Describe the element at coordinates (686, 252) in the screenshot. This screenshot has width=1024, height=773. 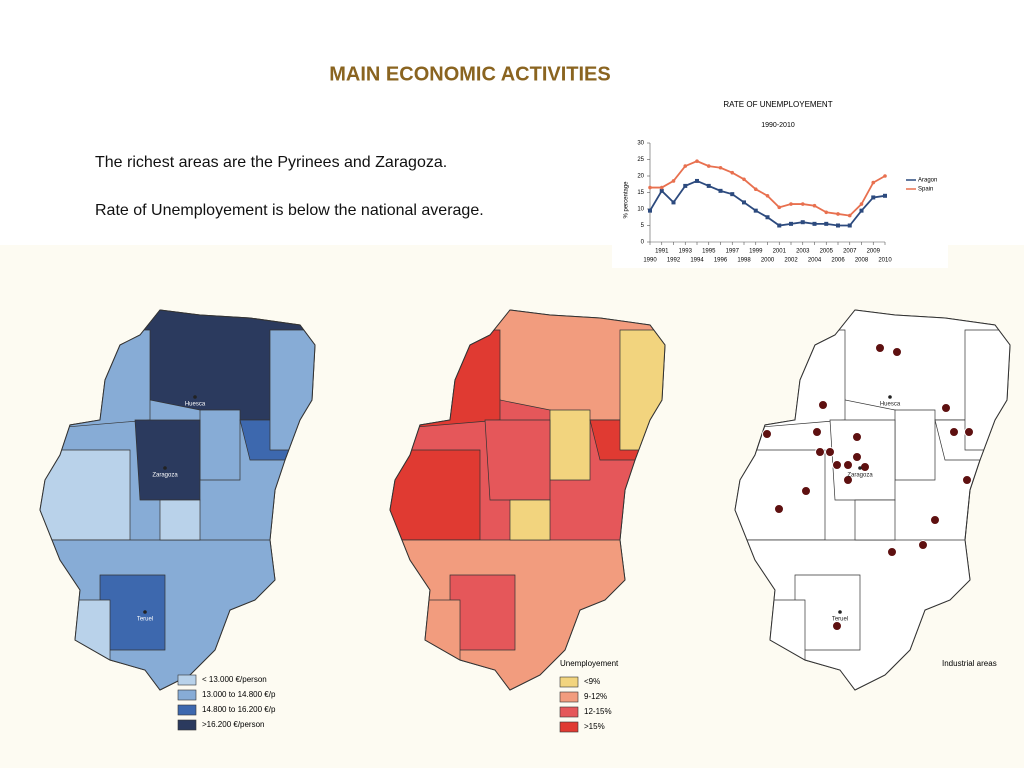
I see `x-tick-label: 1993` at that location.